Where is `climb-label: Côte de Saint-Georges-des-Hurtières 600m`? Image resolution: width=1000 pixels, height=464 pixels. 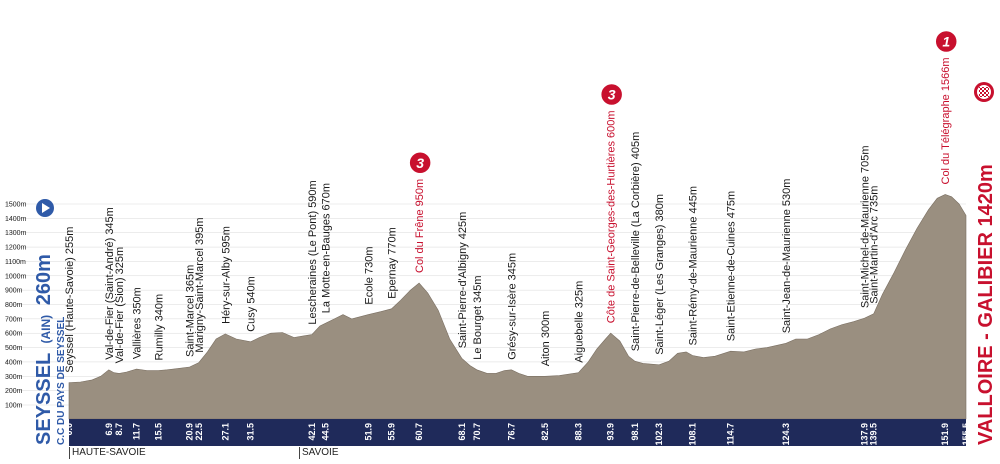 climb-label: Côte de Saint-Georges-des-Hurtières 600m is located at coordinates (612, 216).